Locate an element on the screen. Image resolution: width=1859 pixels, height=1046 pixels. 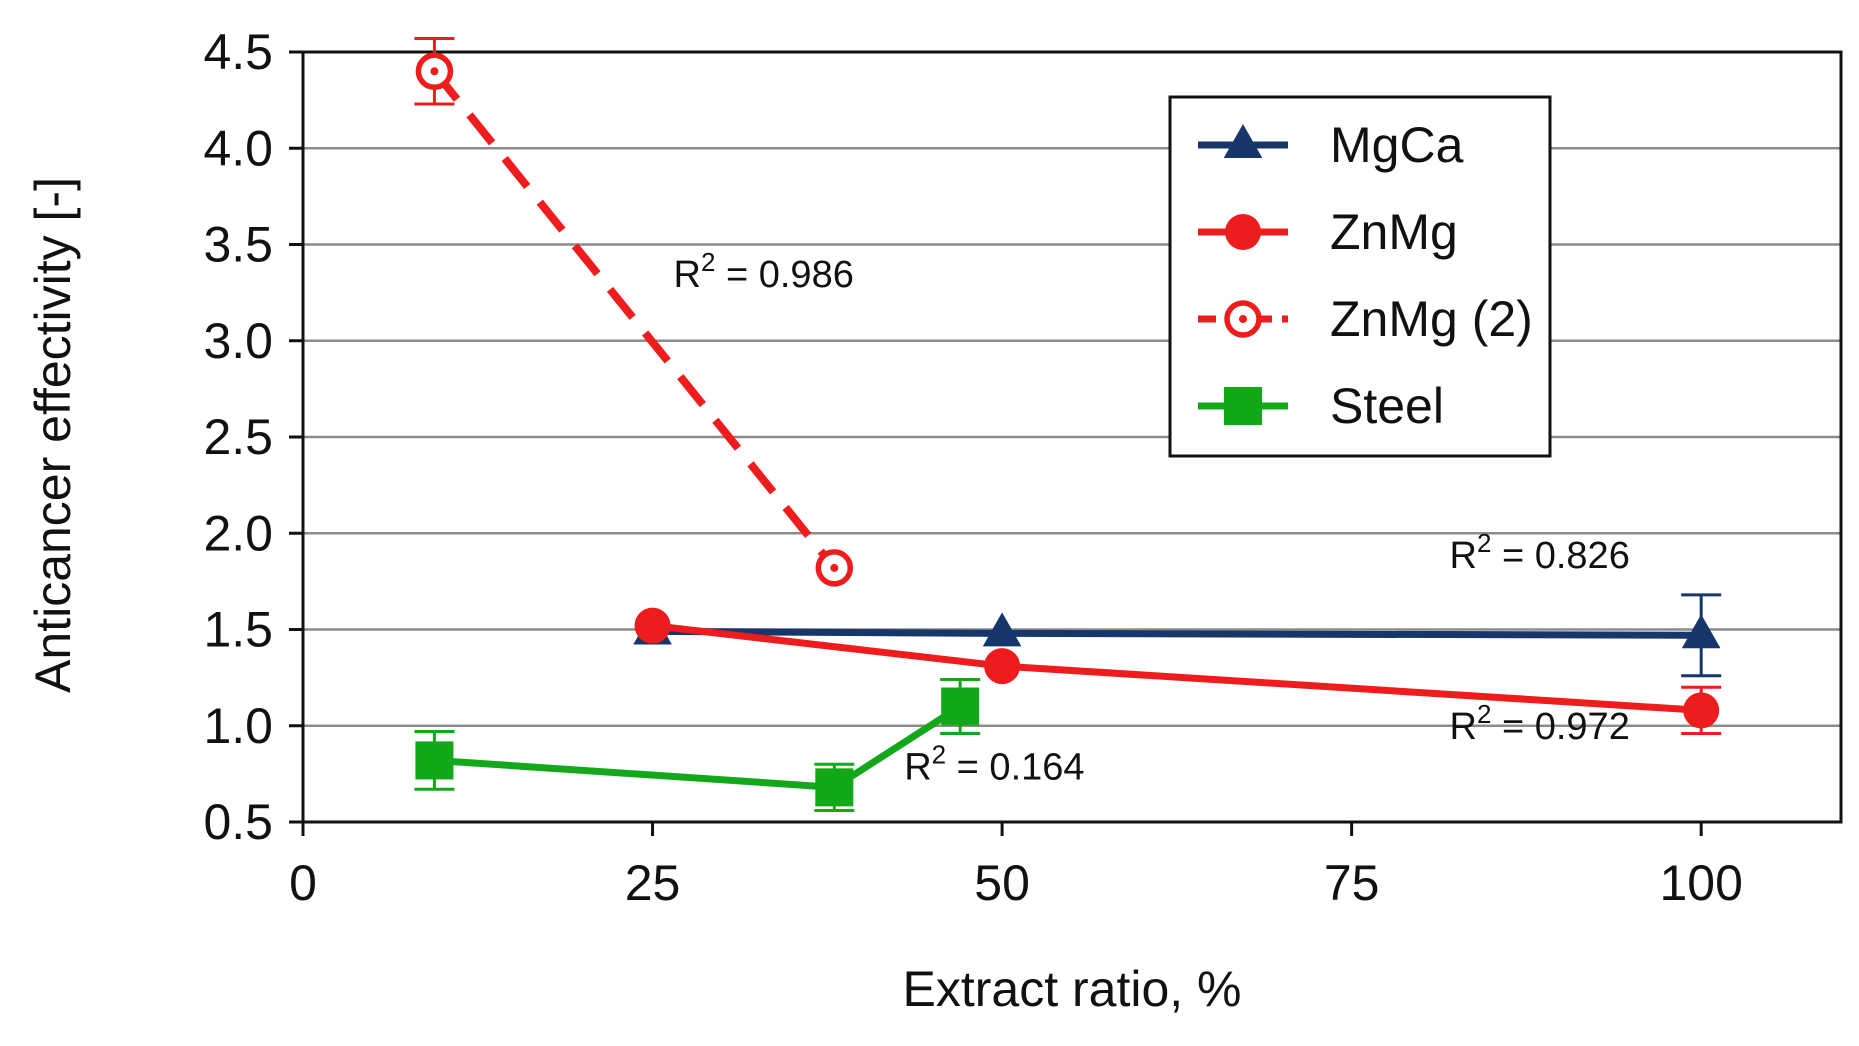
x-tick-label: 100 is located at coordinates (1700, 883).